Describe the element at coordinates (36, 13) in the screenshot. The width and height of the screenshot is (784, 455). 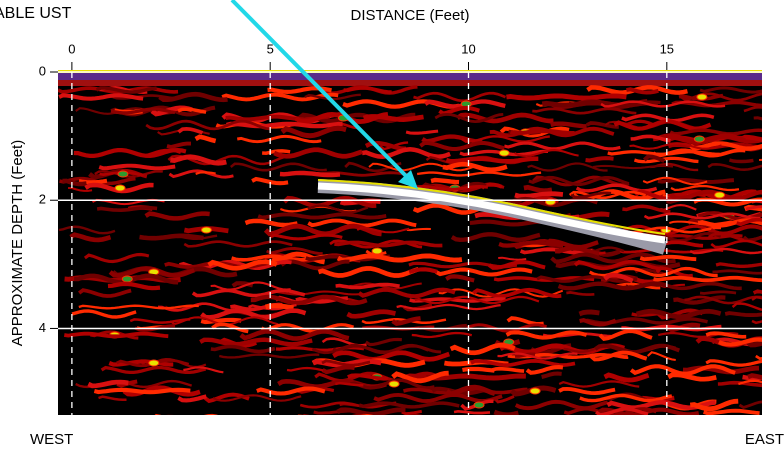
I see `annotation: ABLE UST` at that location.